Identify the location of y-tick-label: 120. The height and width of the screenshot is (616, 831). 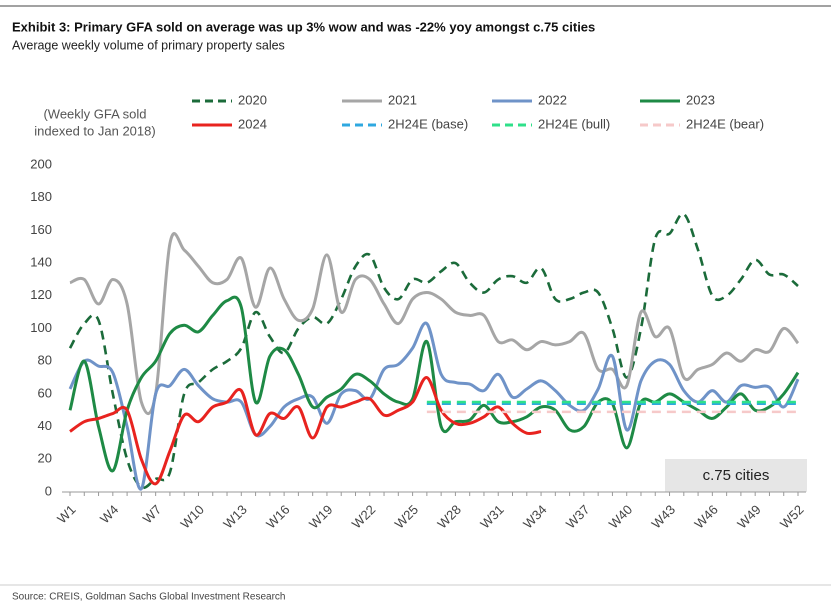
(41, 294).